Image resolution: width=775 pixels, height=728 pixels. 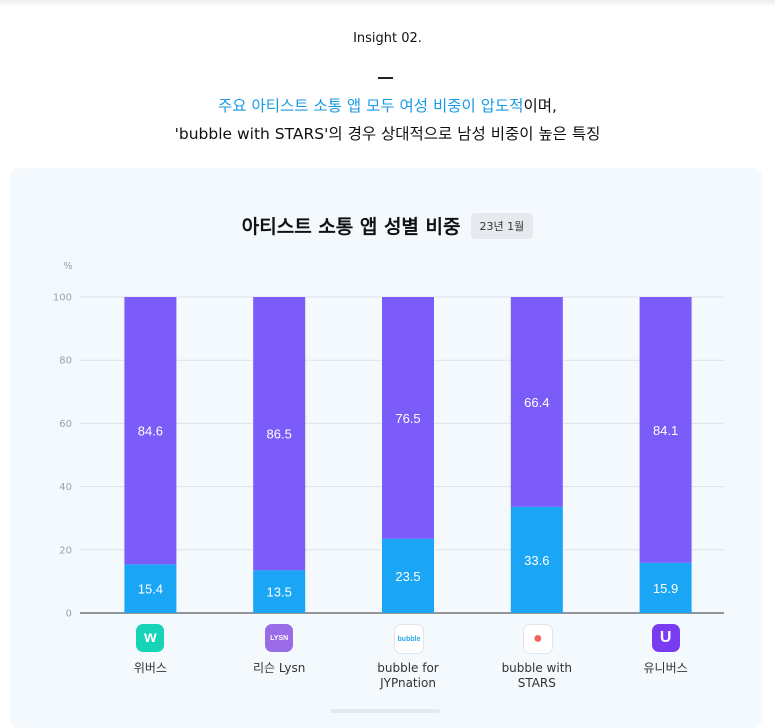 I want to click on scroll-hint, so click(x=385, y=711).